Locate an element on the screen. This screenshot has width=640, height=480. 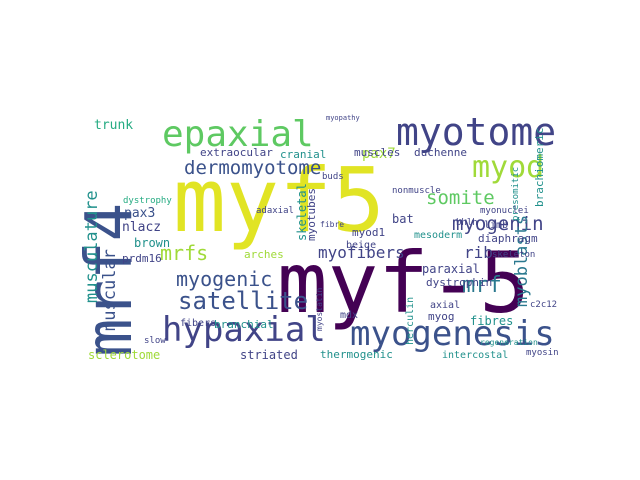
word-thermogenic: thermogenic is located at coordinates (356, 354).